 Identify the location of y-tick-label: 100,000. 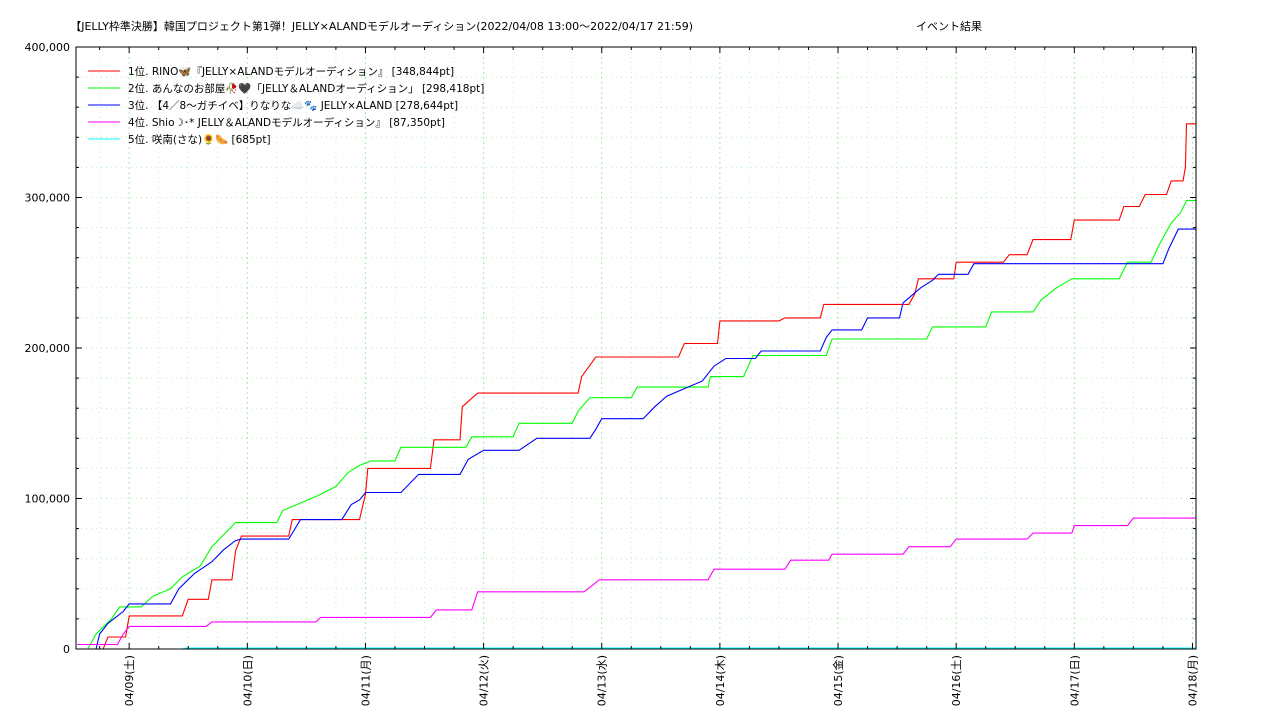
(48, 499).